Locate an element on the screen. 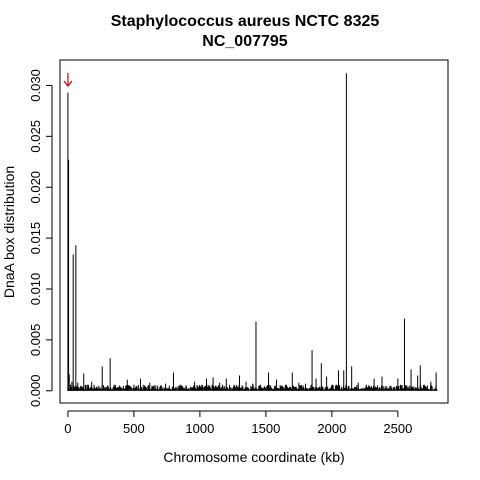 The width and height of the screenshot is (480, 480). x-axis: 0 500 1000 1500 2000 2500 is located at coordinates (238, 423).